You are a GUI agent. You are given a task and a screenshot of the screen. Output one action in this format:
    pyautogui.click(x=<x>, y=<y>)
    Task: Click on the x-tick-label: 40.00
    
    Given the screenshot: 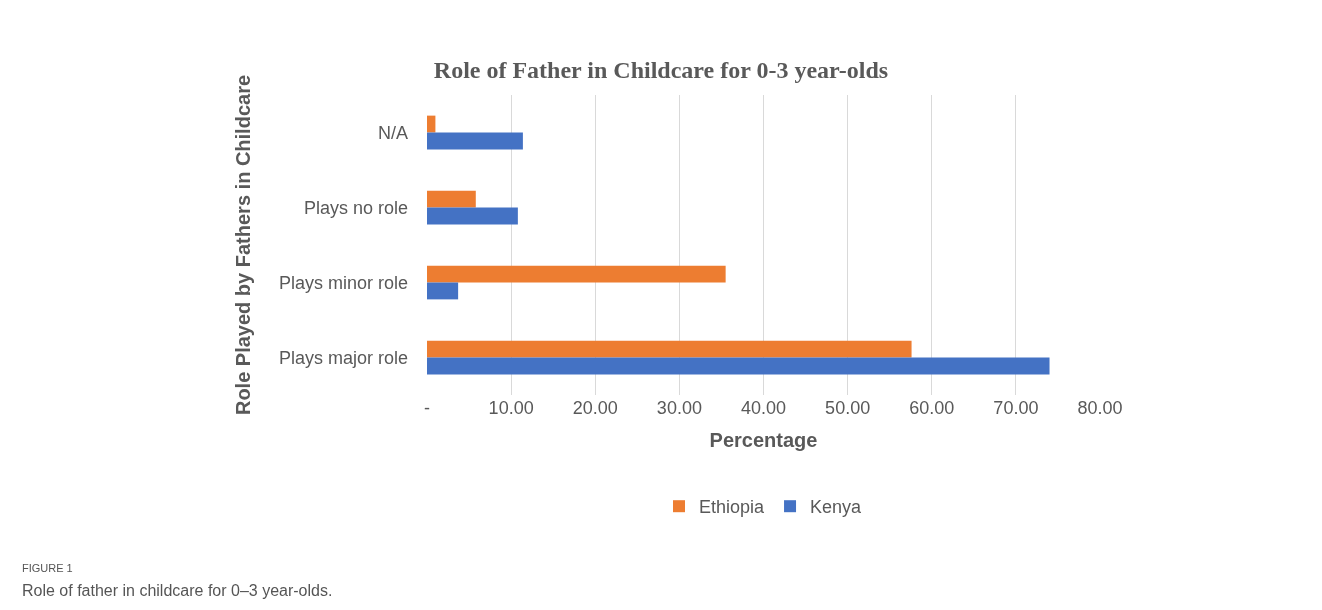 What is the action you would take?
    pyautogui.click(x=763, y=408)
    